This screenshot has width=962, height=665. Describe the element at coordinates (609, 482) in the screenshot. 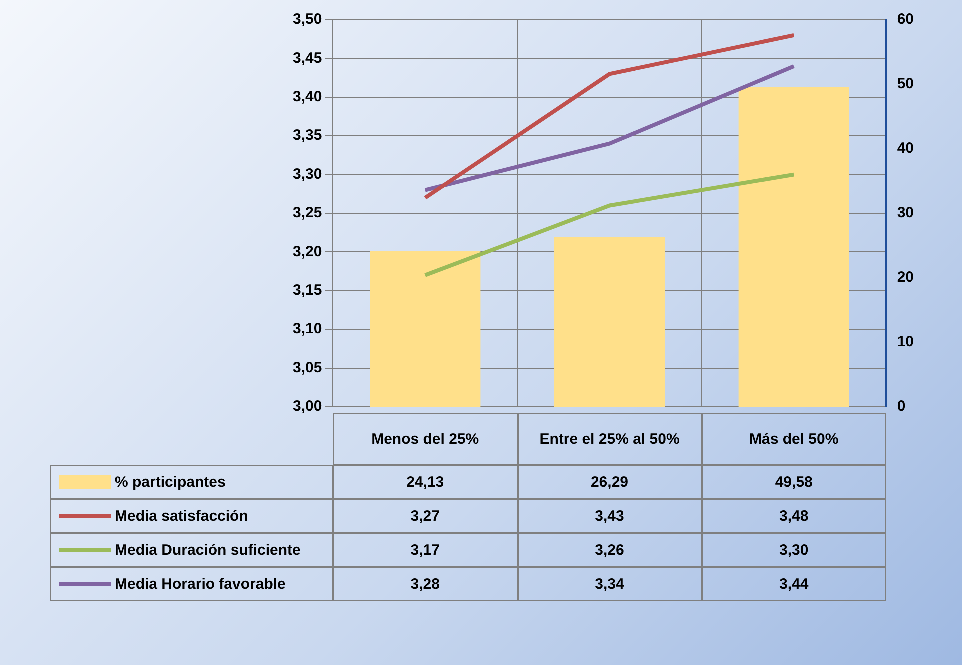

I see `data-label: 26,29` at that location.